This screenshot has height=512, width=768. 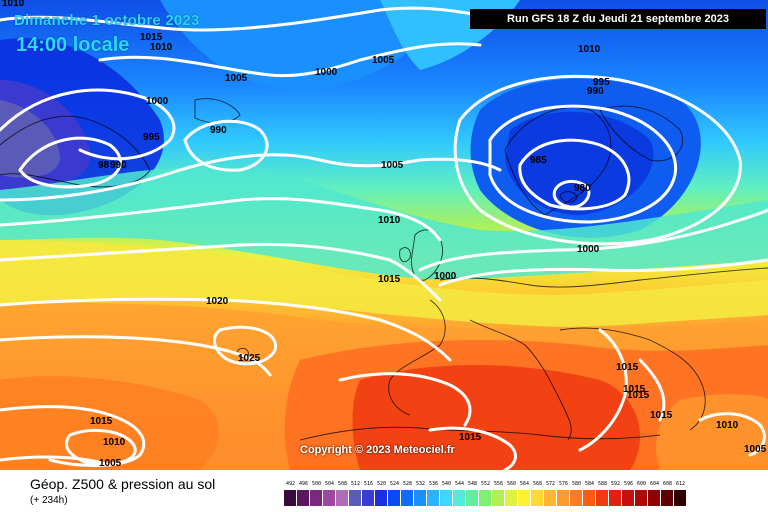 What do you see at coordinates (576, 484) in the screenshot?
I see `legend-label: 580` at bounding box center [576, 484].